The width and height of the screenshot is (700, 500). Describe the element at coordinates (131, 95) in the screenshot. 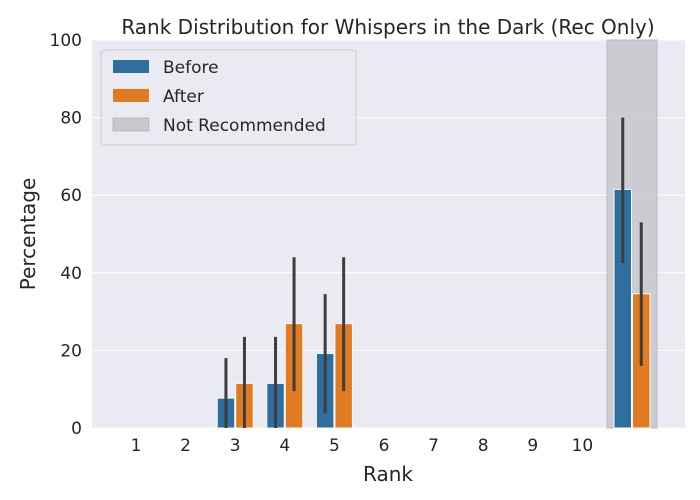

I see `legend-swatch-after` at that location.